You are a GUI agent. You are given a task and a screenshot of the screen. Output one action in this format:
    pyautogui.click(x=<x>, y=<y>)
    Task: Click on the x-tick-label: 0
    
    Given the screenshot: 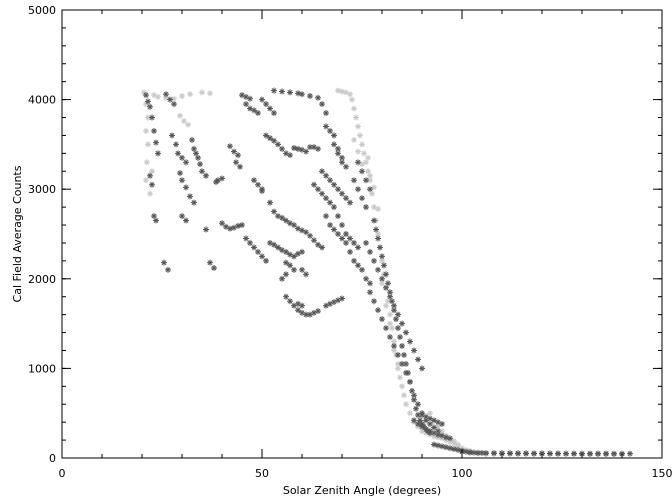 What is the action you would take?
    pyautogui.click(x=62, y=473)
    